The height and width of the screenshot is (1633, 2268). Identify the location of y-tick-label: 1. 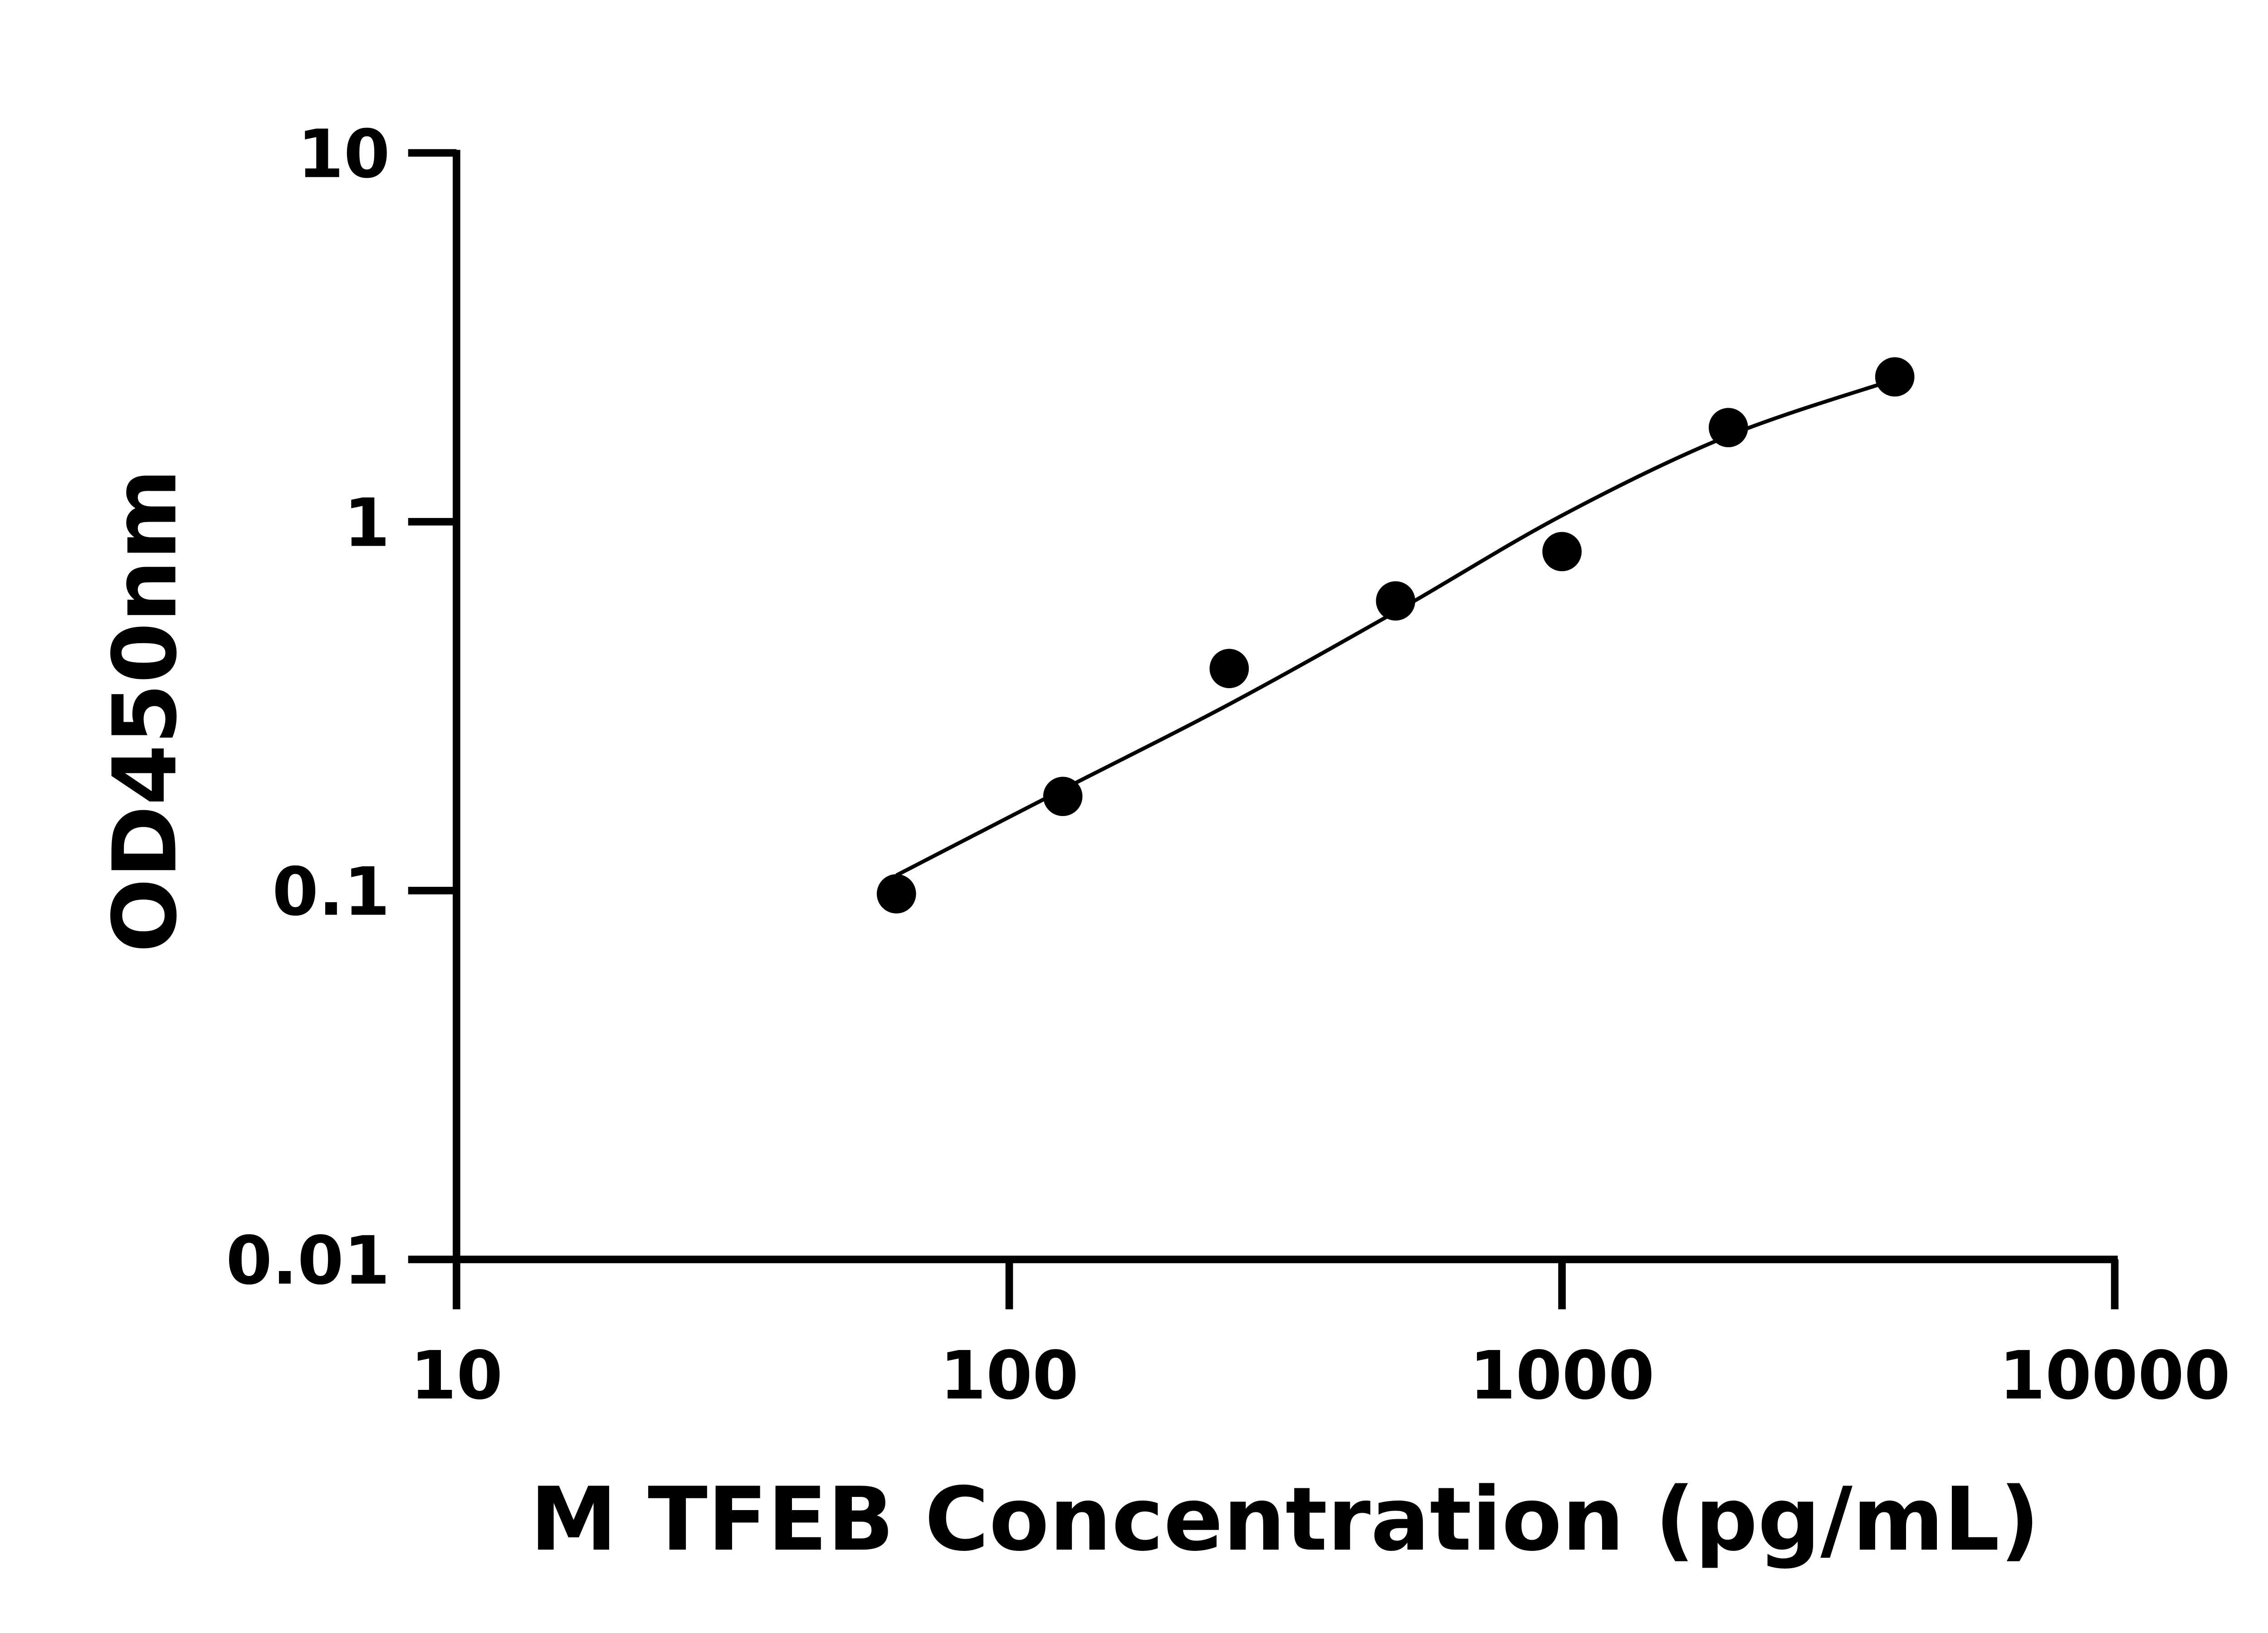
(367, 523).